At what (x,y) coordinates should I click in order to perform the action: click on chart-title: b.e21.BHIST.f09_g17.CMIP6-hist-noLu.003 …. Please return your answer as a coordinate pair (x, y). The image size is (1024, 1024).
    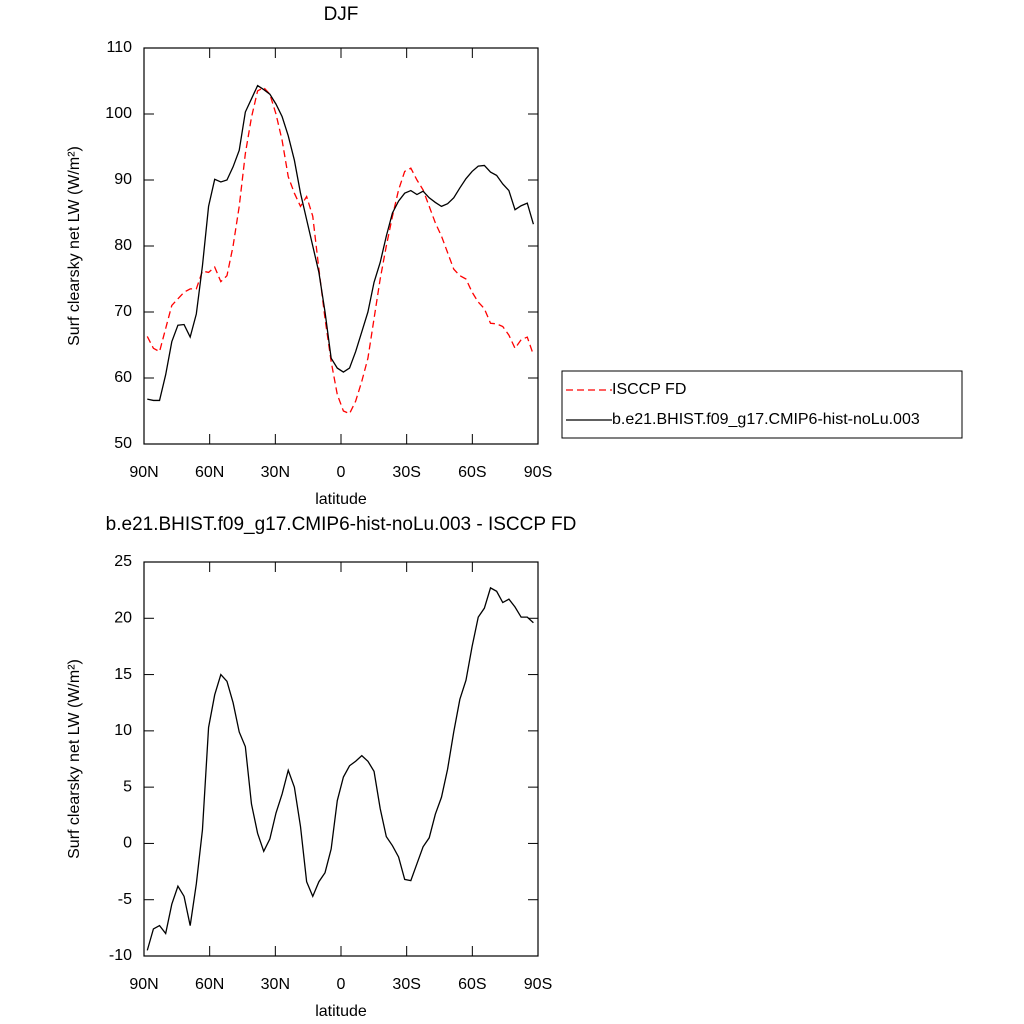
    Looking at the image, I should click on (341, 524).